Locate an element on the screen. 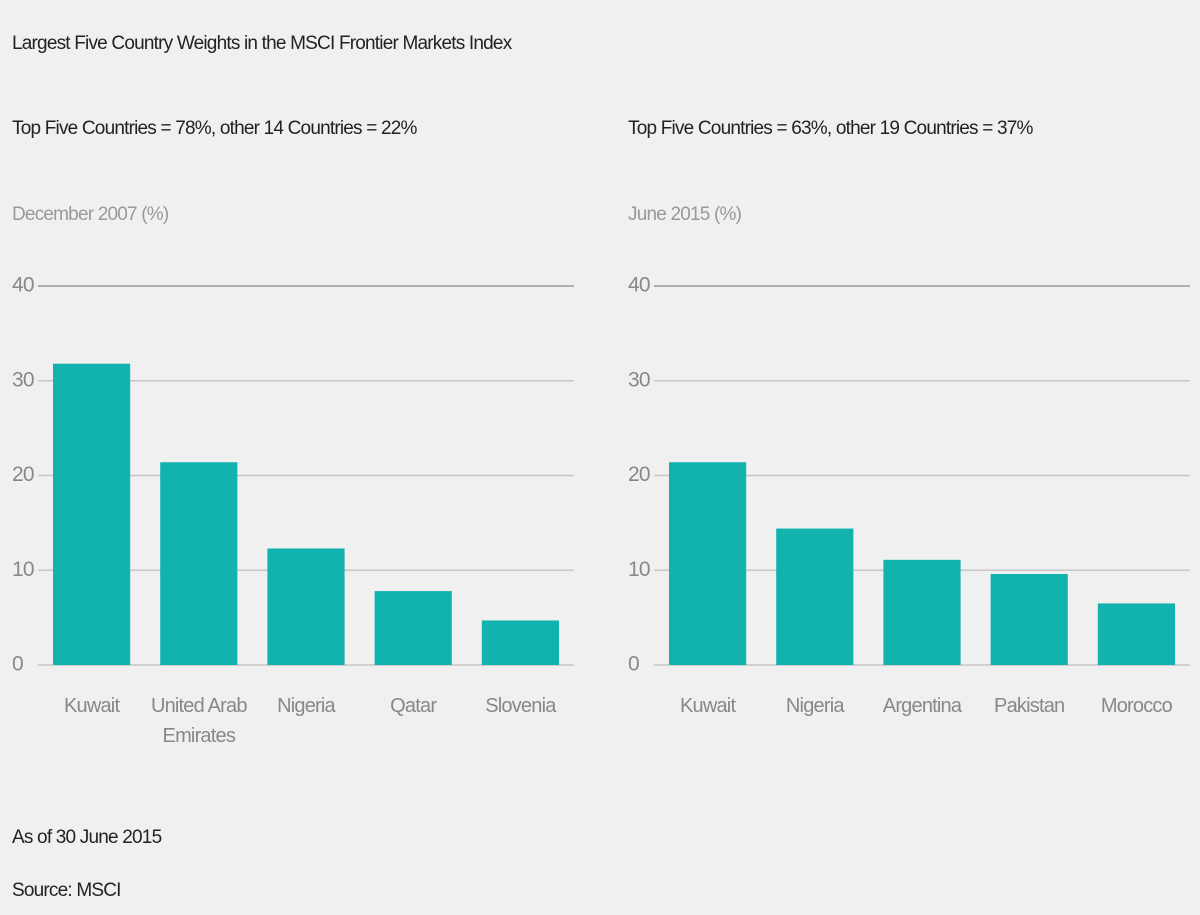  footnote: Source: MSCI is located at coordinates (66, 890).